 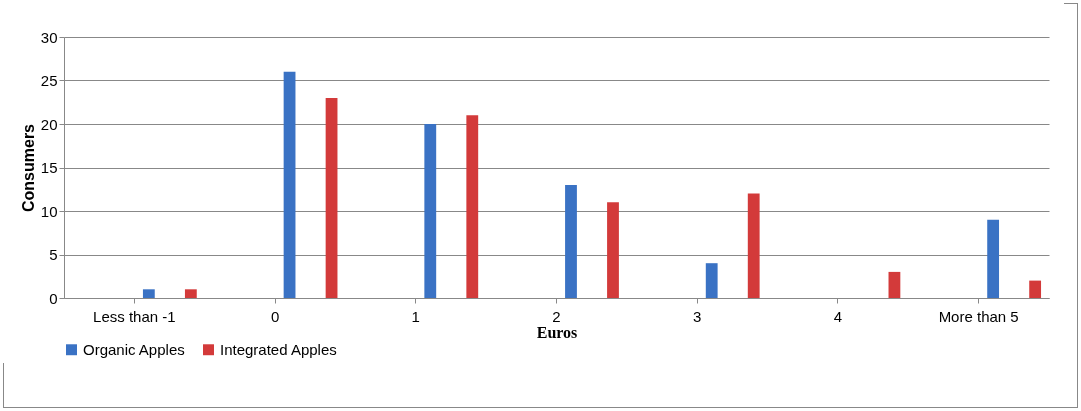 I want to click on x-tick-label: 4, so click(x=838, y=316).